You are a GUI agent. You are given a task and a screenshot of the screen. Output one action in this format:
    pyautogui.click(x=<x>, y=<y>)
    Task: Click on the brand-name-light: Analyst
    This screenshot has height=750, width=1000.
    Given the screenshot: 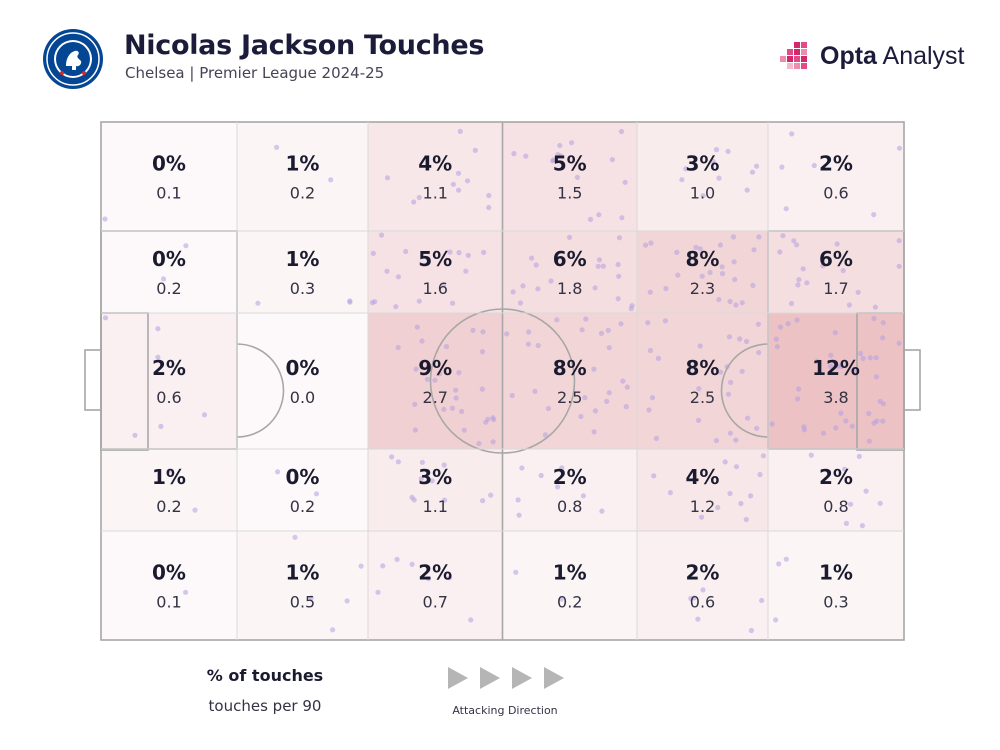 What is the action you would take?
    pyautogui.click(x=920, y=56)
    